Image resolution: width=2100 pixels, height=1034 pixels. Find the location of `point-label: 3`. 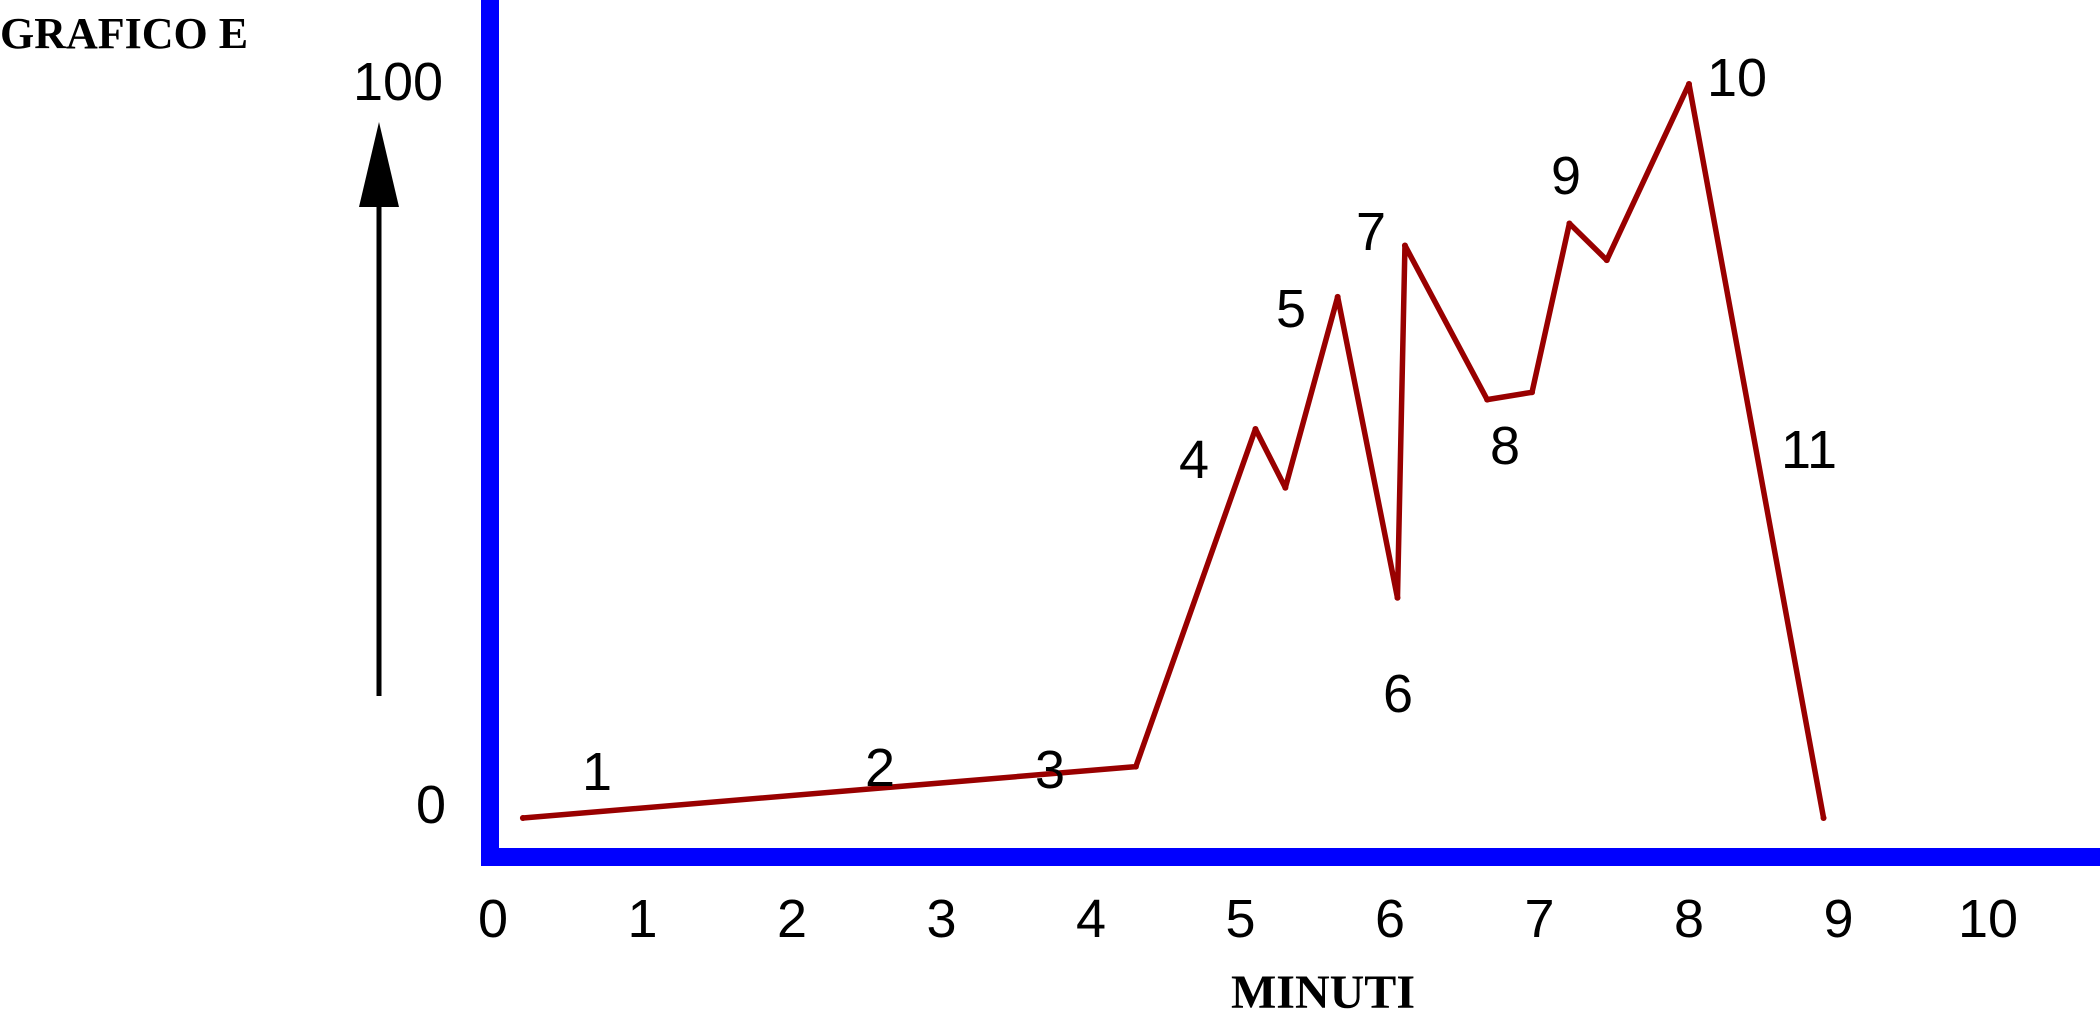

point-label: 3 is located at coordinates (1050, 770).